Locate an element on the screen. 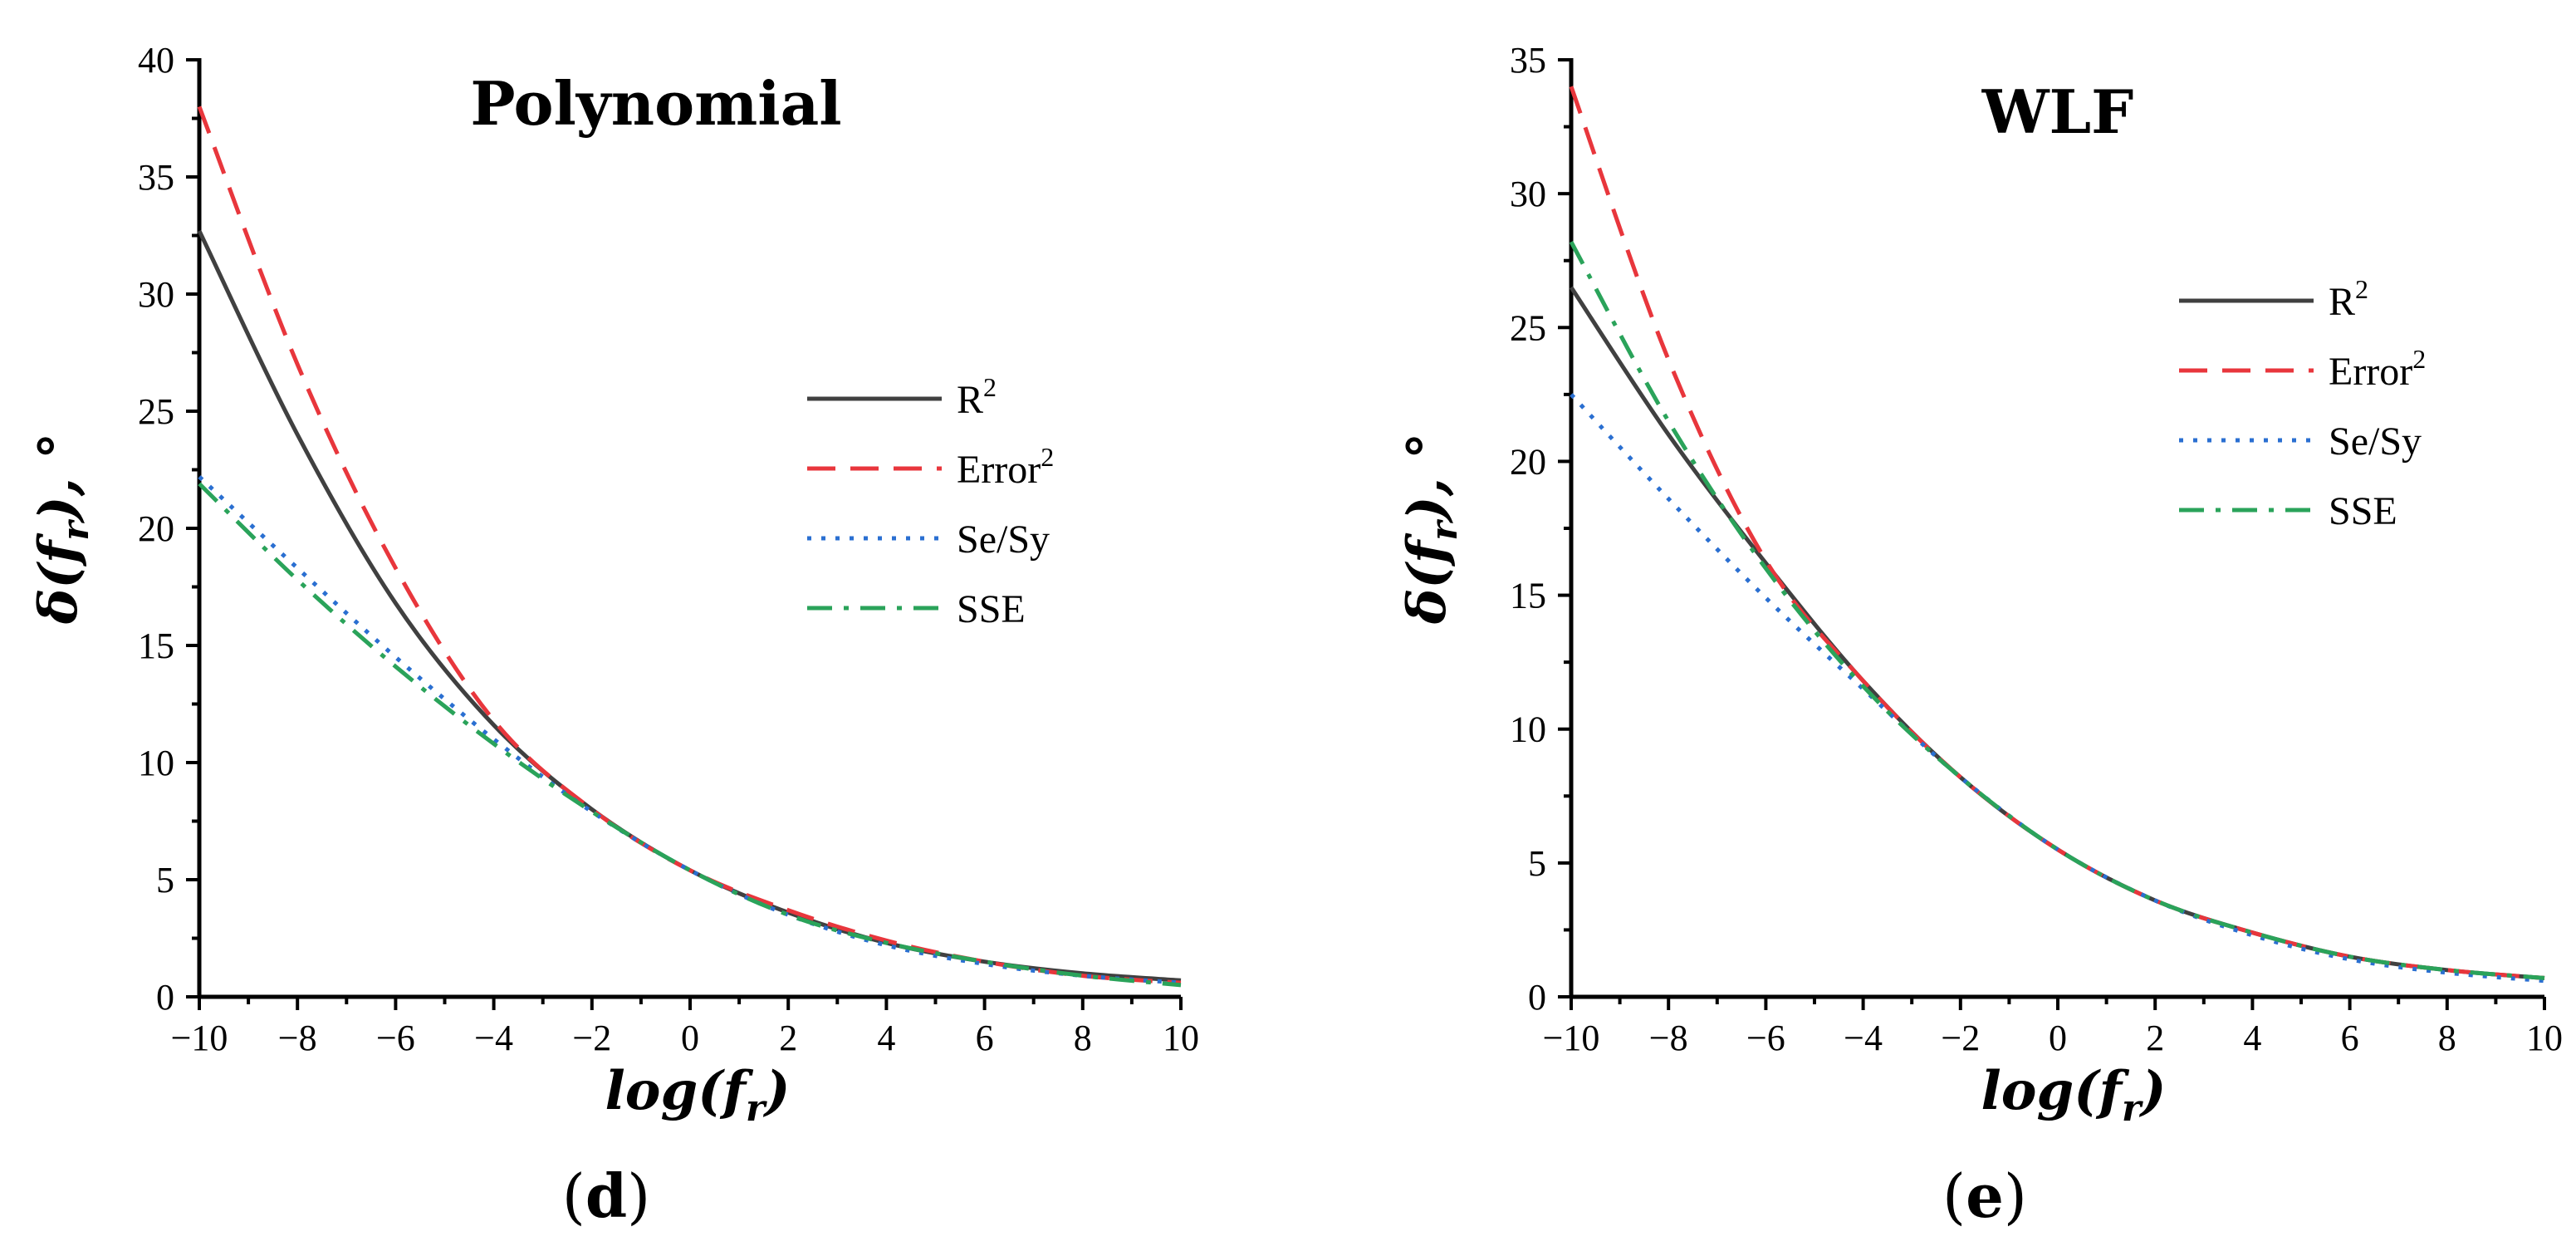 Image resolution: width=2576 pixels, height=1256 pixels. panel-label: (d) is located at coordinates (606, 1195).